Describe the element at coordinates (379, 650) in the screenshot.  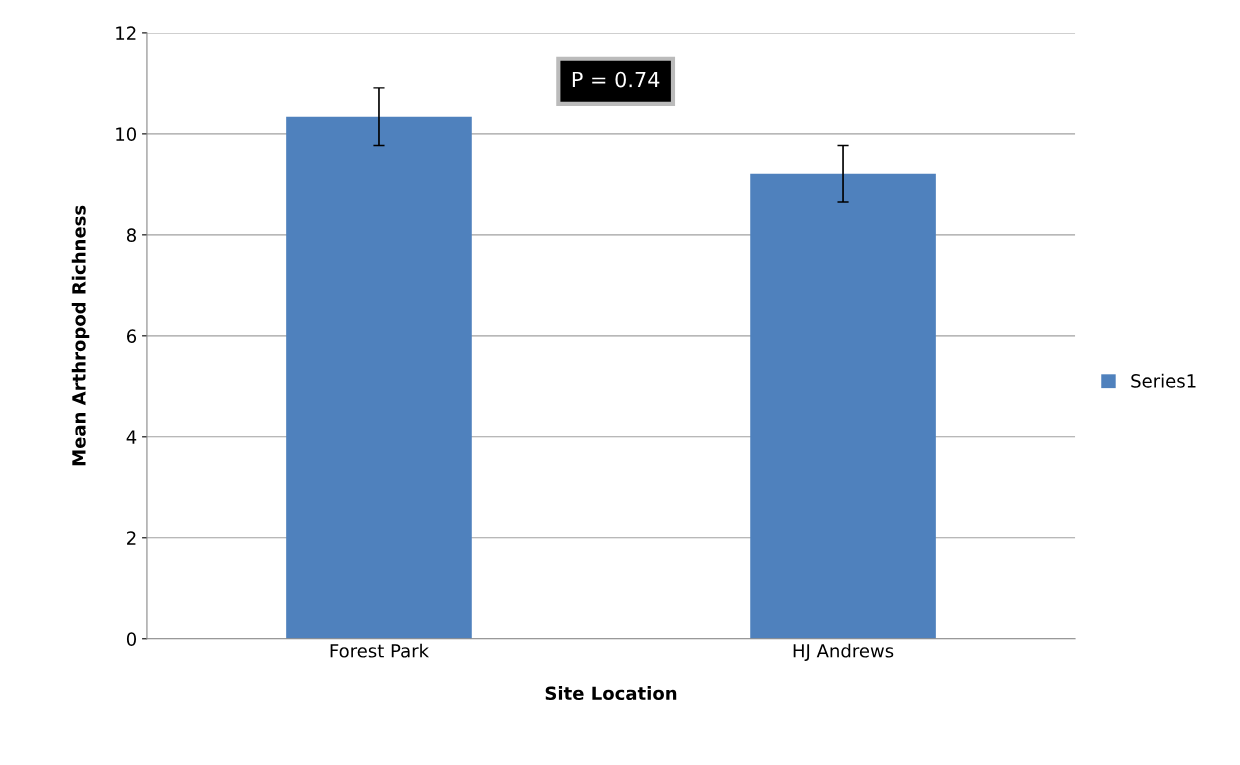
I see `x-tick-label: Forest Park` at that location.